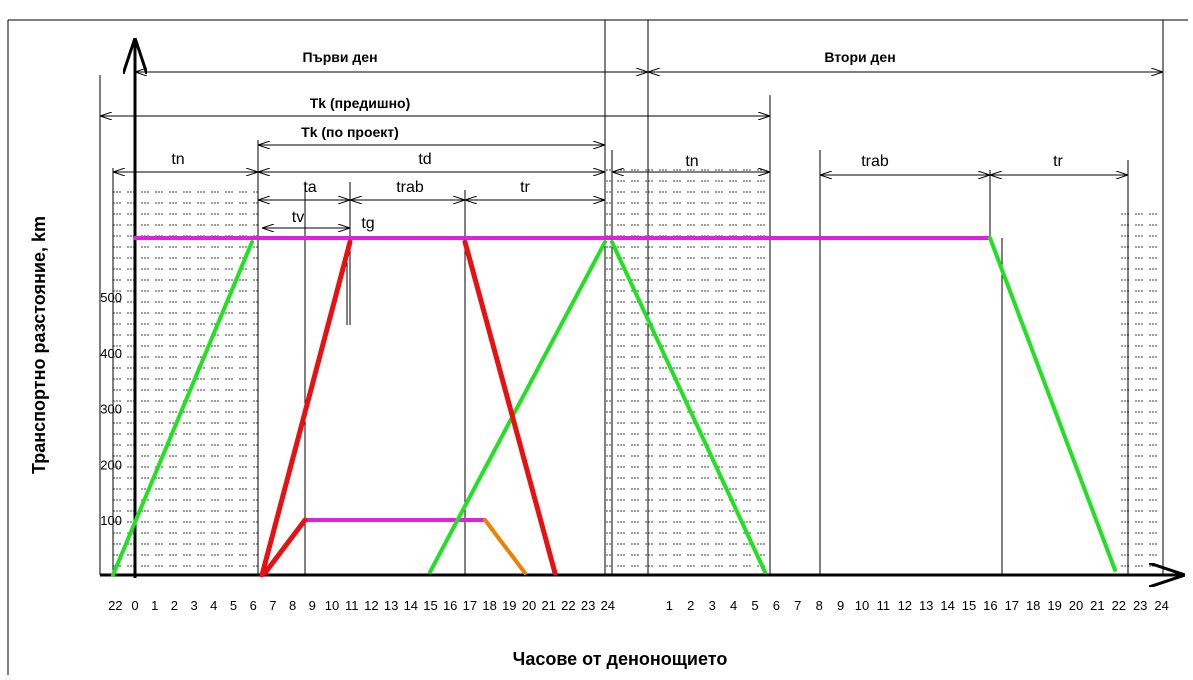  What do you see at coordinates (620, 659) in the screenshot?
I see `x-axis-label: Часове от денонощието` at bounding box center [620, 659].